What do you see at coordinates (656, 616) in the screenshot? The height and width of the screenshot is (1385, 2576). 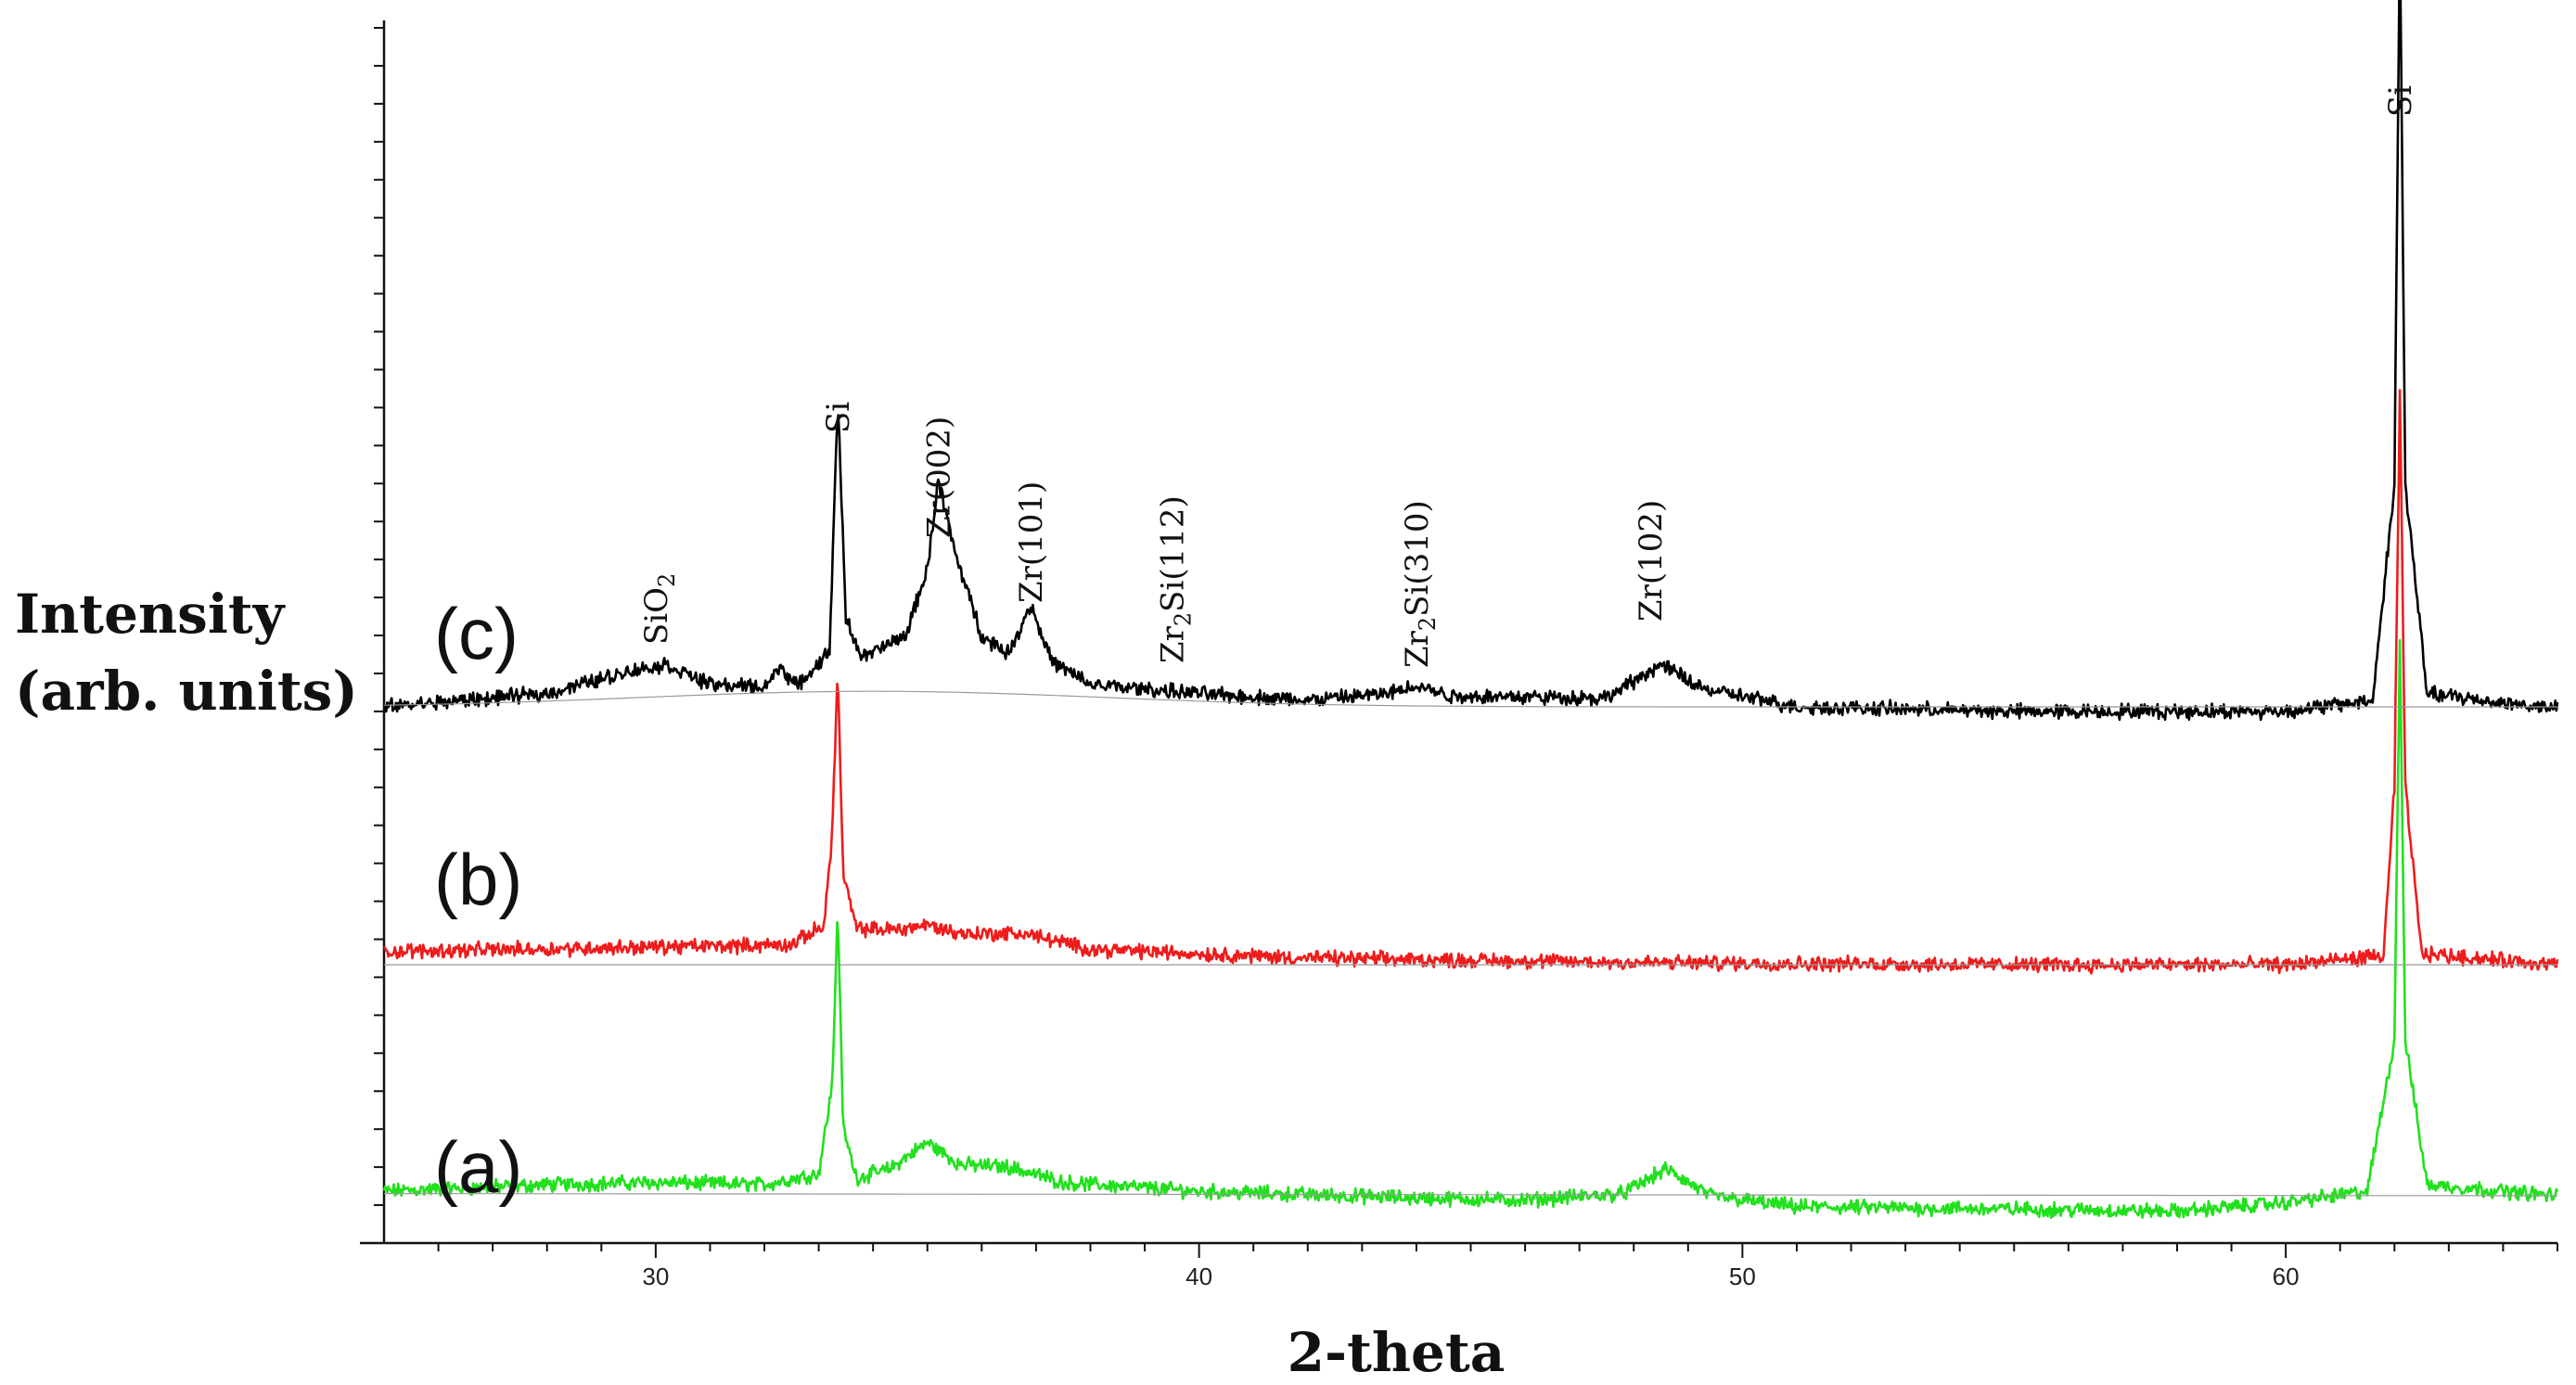 I see `peak-annotation-main: SiO` at bounding box center [656, 616].